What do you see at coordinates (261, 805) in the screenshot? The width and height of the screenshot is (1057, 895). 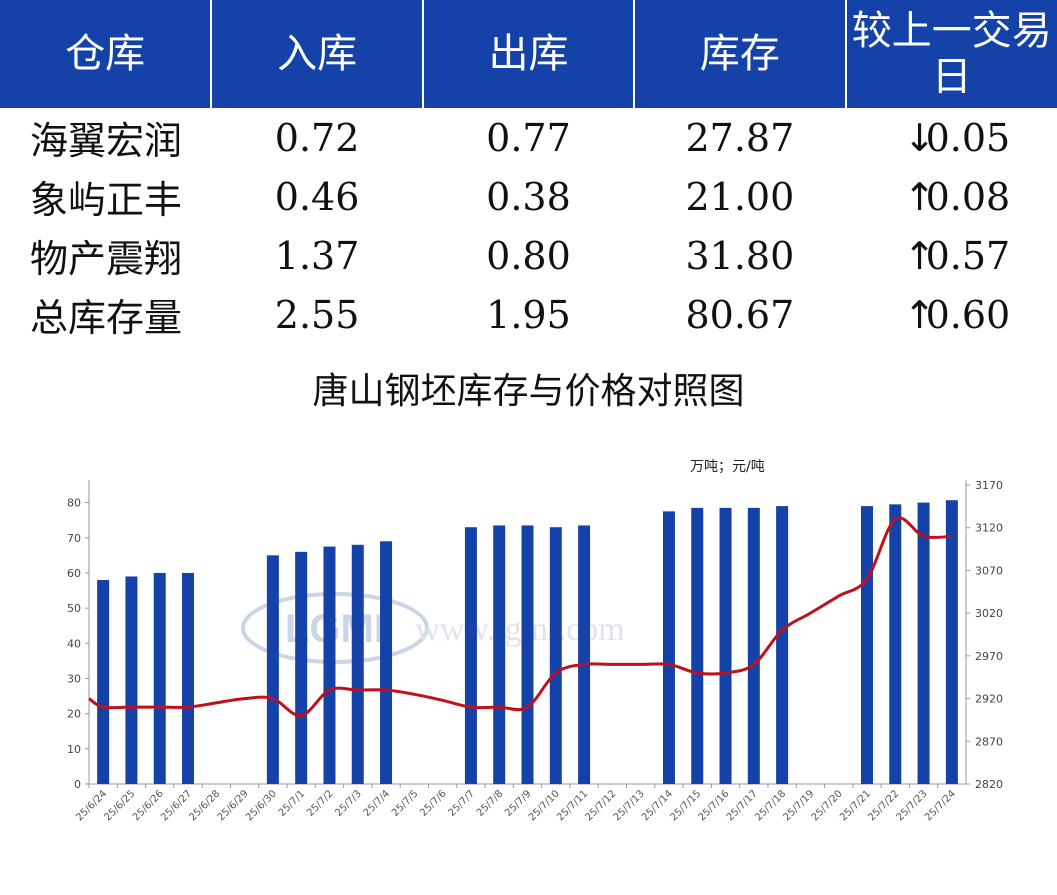 I see `x-tick-label: 25/6/30` at bounding box center [261, 805].